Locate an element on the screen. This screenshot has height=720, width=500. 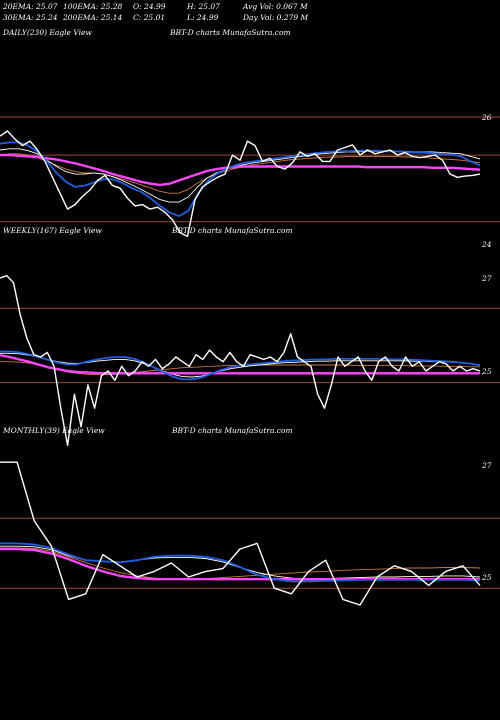
monthly-panel-source: BBT-D charts MunafaSutra.com is located at coordinates (232, 430).